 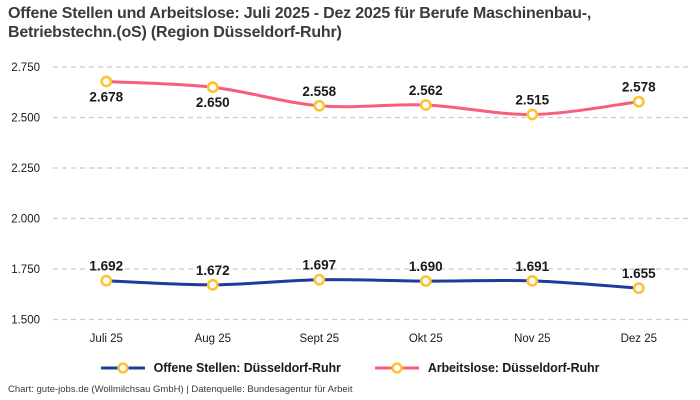 What do you see at coordinates (213, 270) in the screenshot?
I see `data-point-value-label: 1.672` at bounding box center [213, 270].